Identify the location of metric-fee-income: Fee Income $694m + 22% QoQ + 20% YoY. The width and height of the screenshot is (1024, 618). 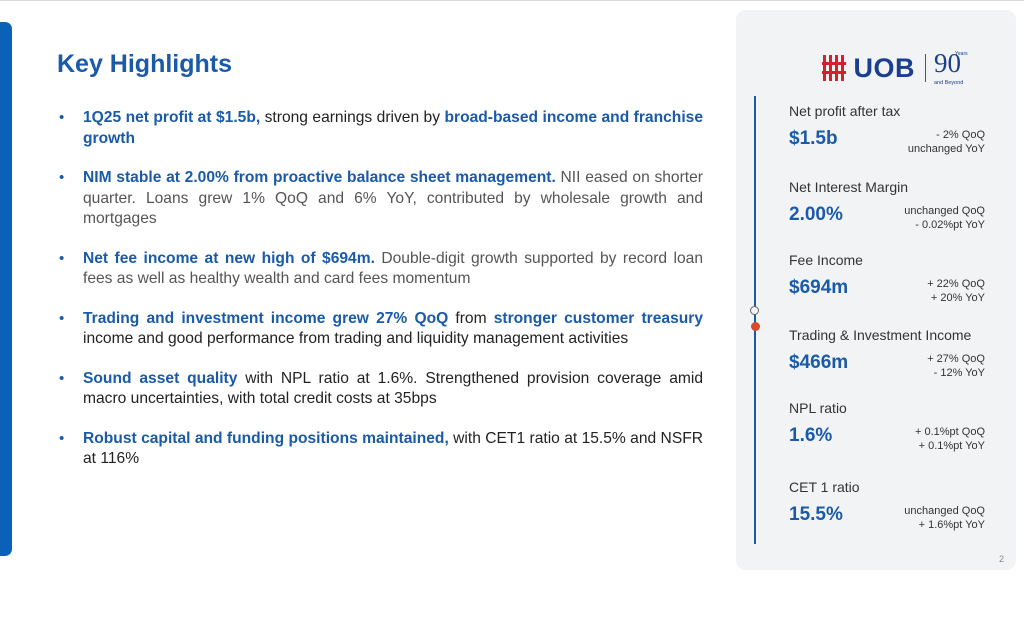
(887, 282).